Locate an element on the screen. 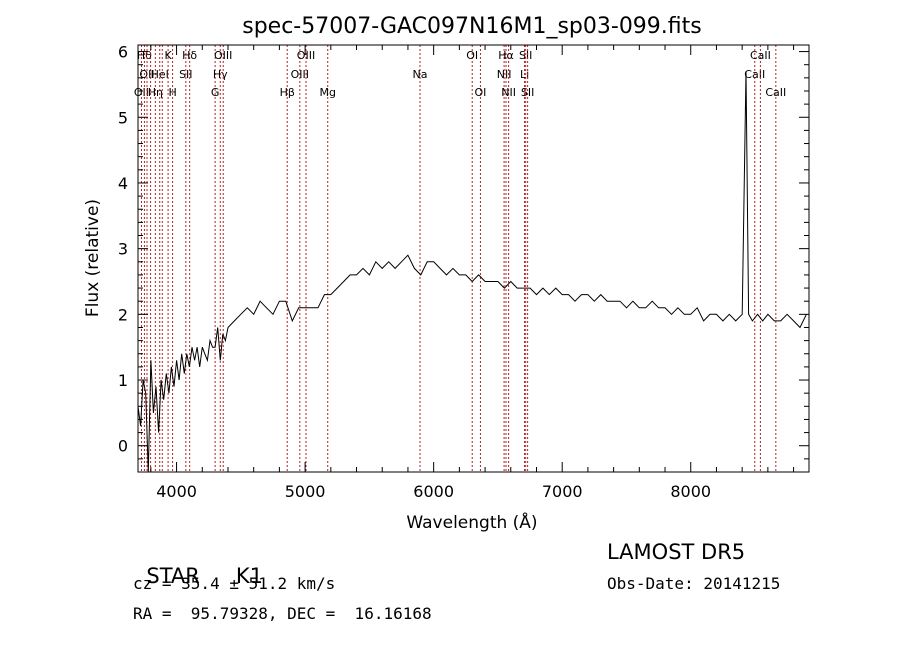  line-marker-label-18: Na is located at coordinates (420, 74).